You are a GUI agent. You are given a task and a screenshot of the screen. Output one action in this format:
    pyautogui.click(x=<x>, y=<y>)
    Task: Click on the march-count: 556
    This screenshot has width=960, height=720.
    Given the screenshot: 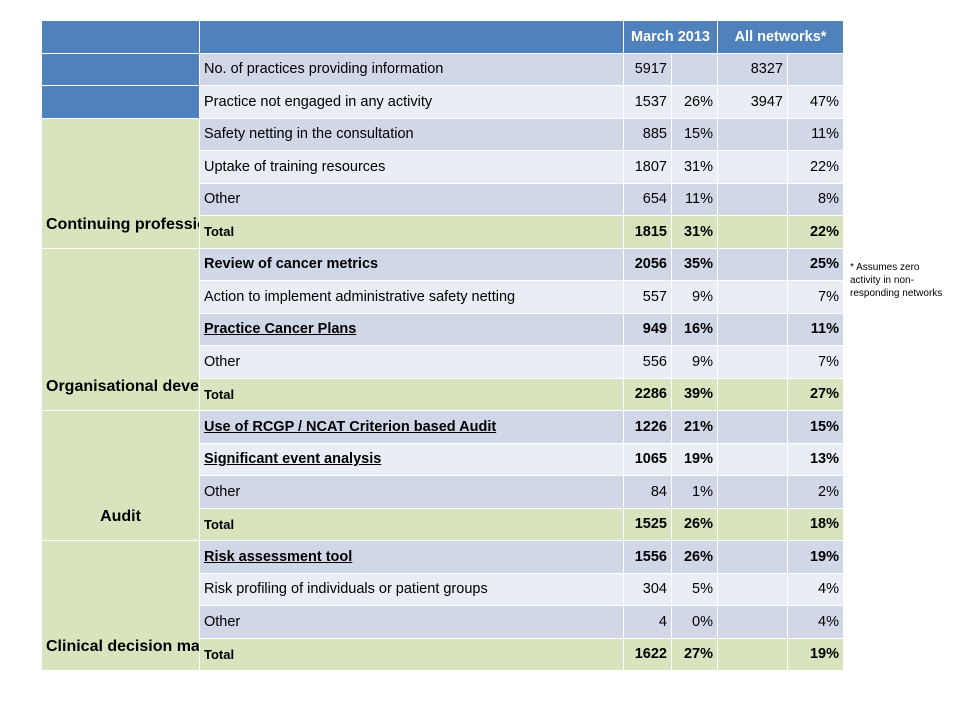 What is the action you would take?
    pyautogui.click(x=647, y=362)
    